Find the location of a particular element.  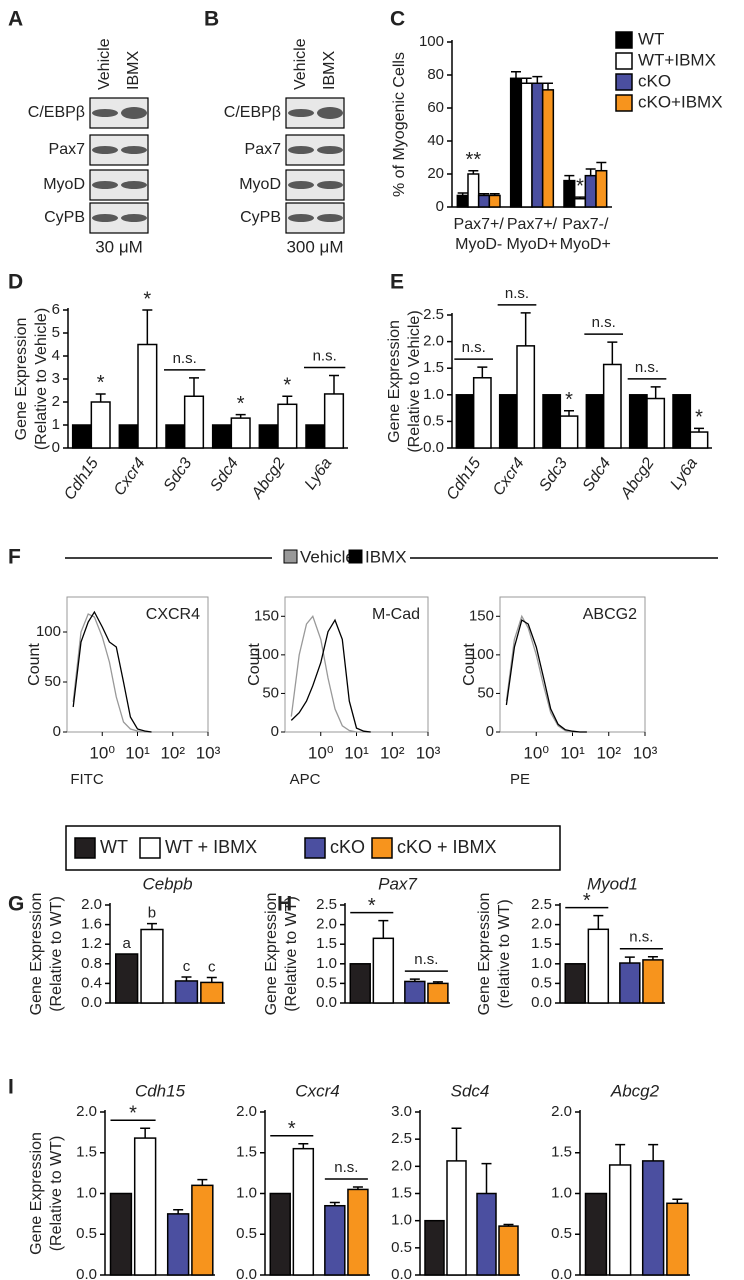

blot-row-label: C/EBPβ is located at coordinates (56, 112).